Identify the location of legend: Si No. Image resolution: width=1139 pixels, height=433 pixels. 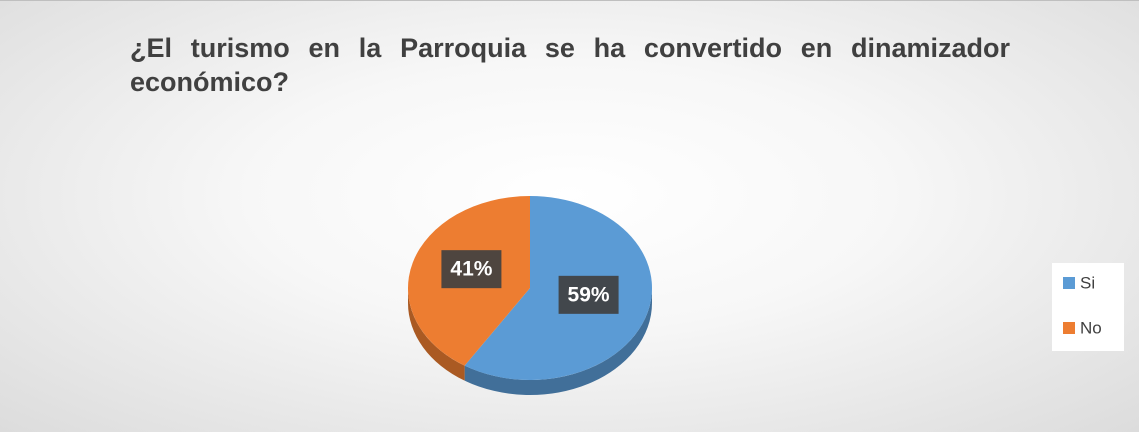
(1088, 307).